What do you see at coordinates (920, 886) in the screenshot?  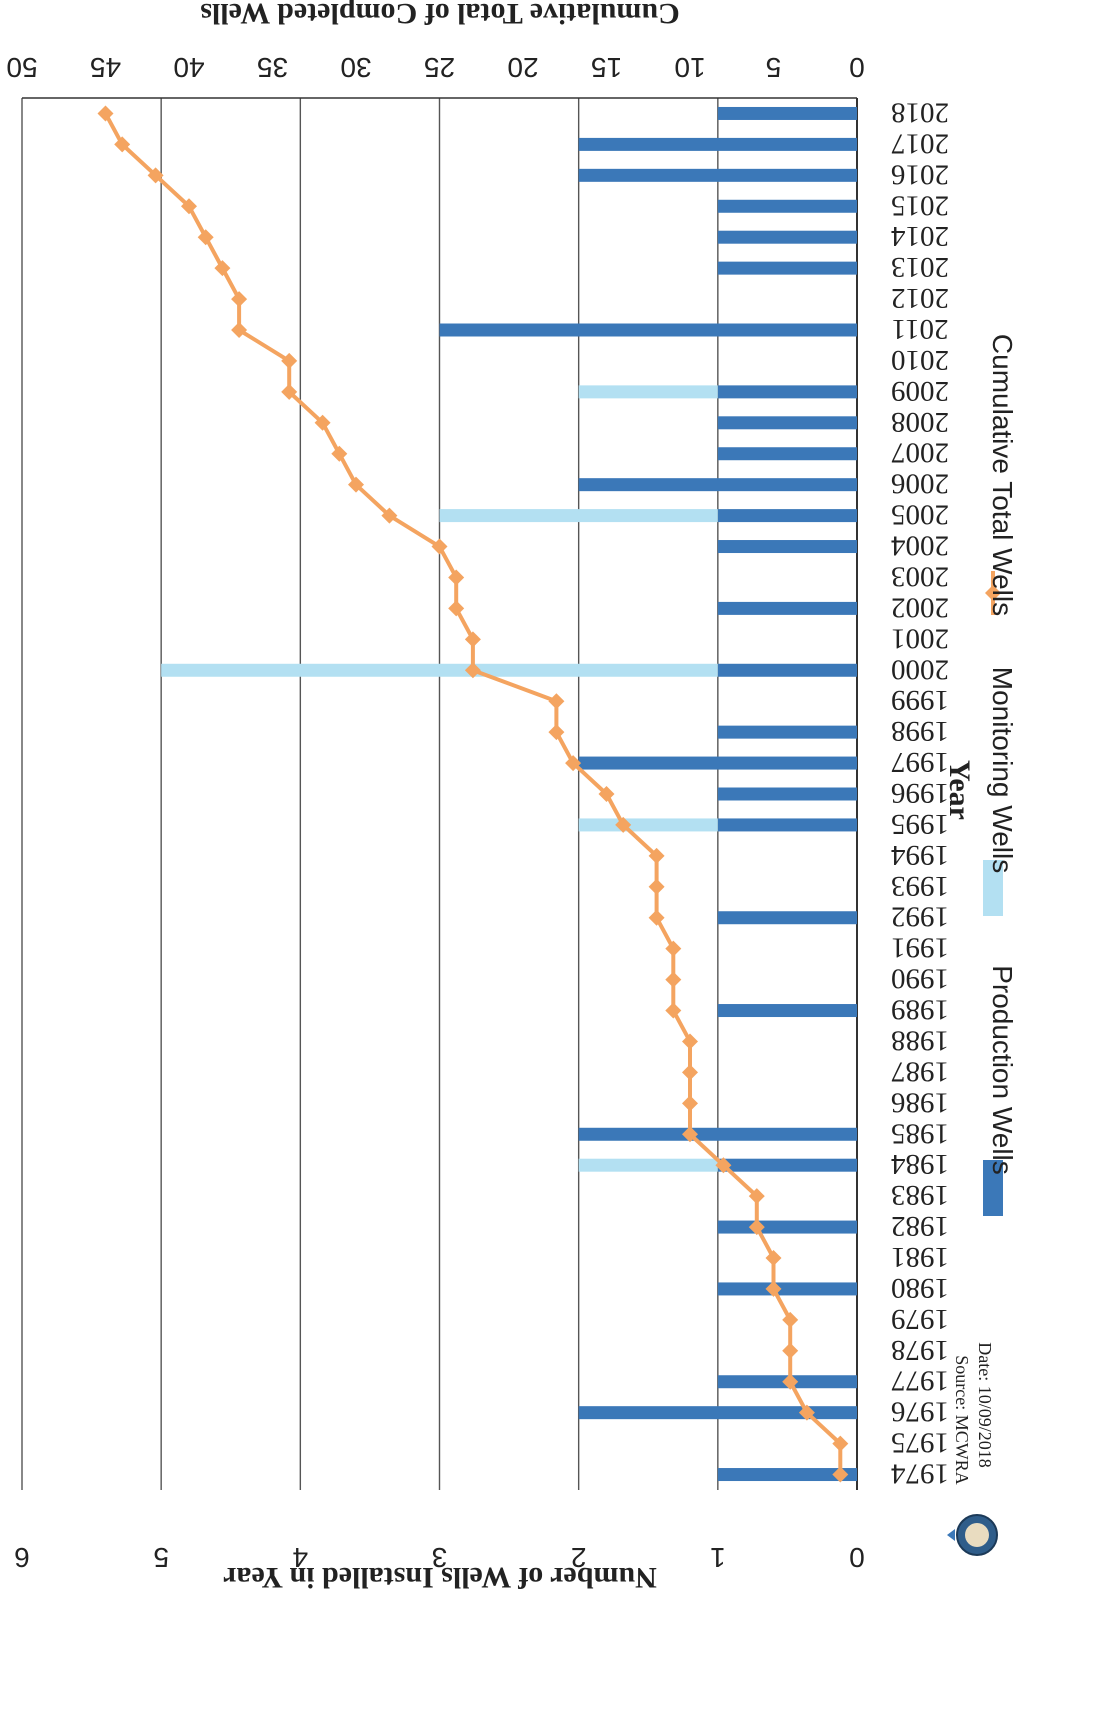 I see `x-tick-label: 1993` at bounding box center [920, 886].